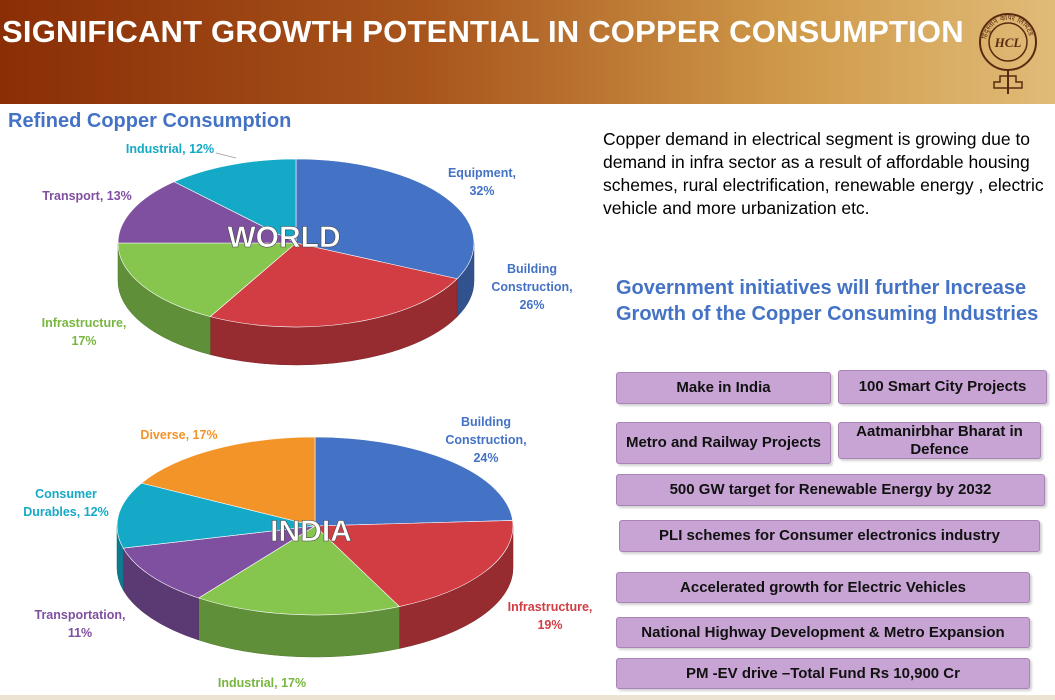  Describe the element at coordinates (170, 149) in the screenshot. I see `data-label-industrial-12: Industrial, 12%` at that location.